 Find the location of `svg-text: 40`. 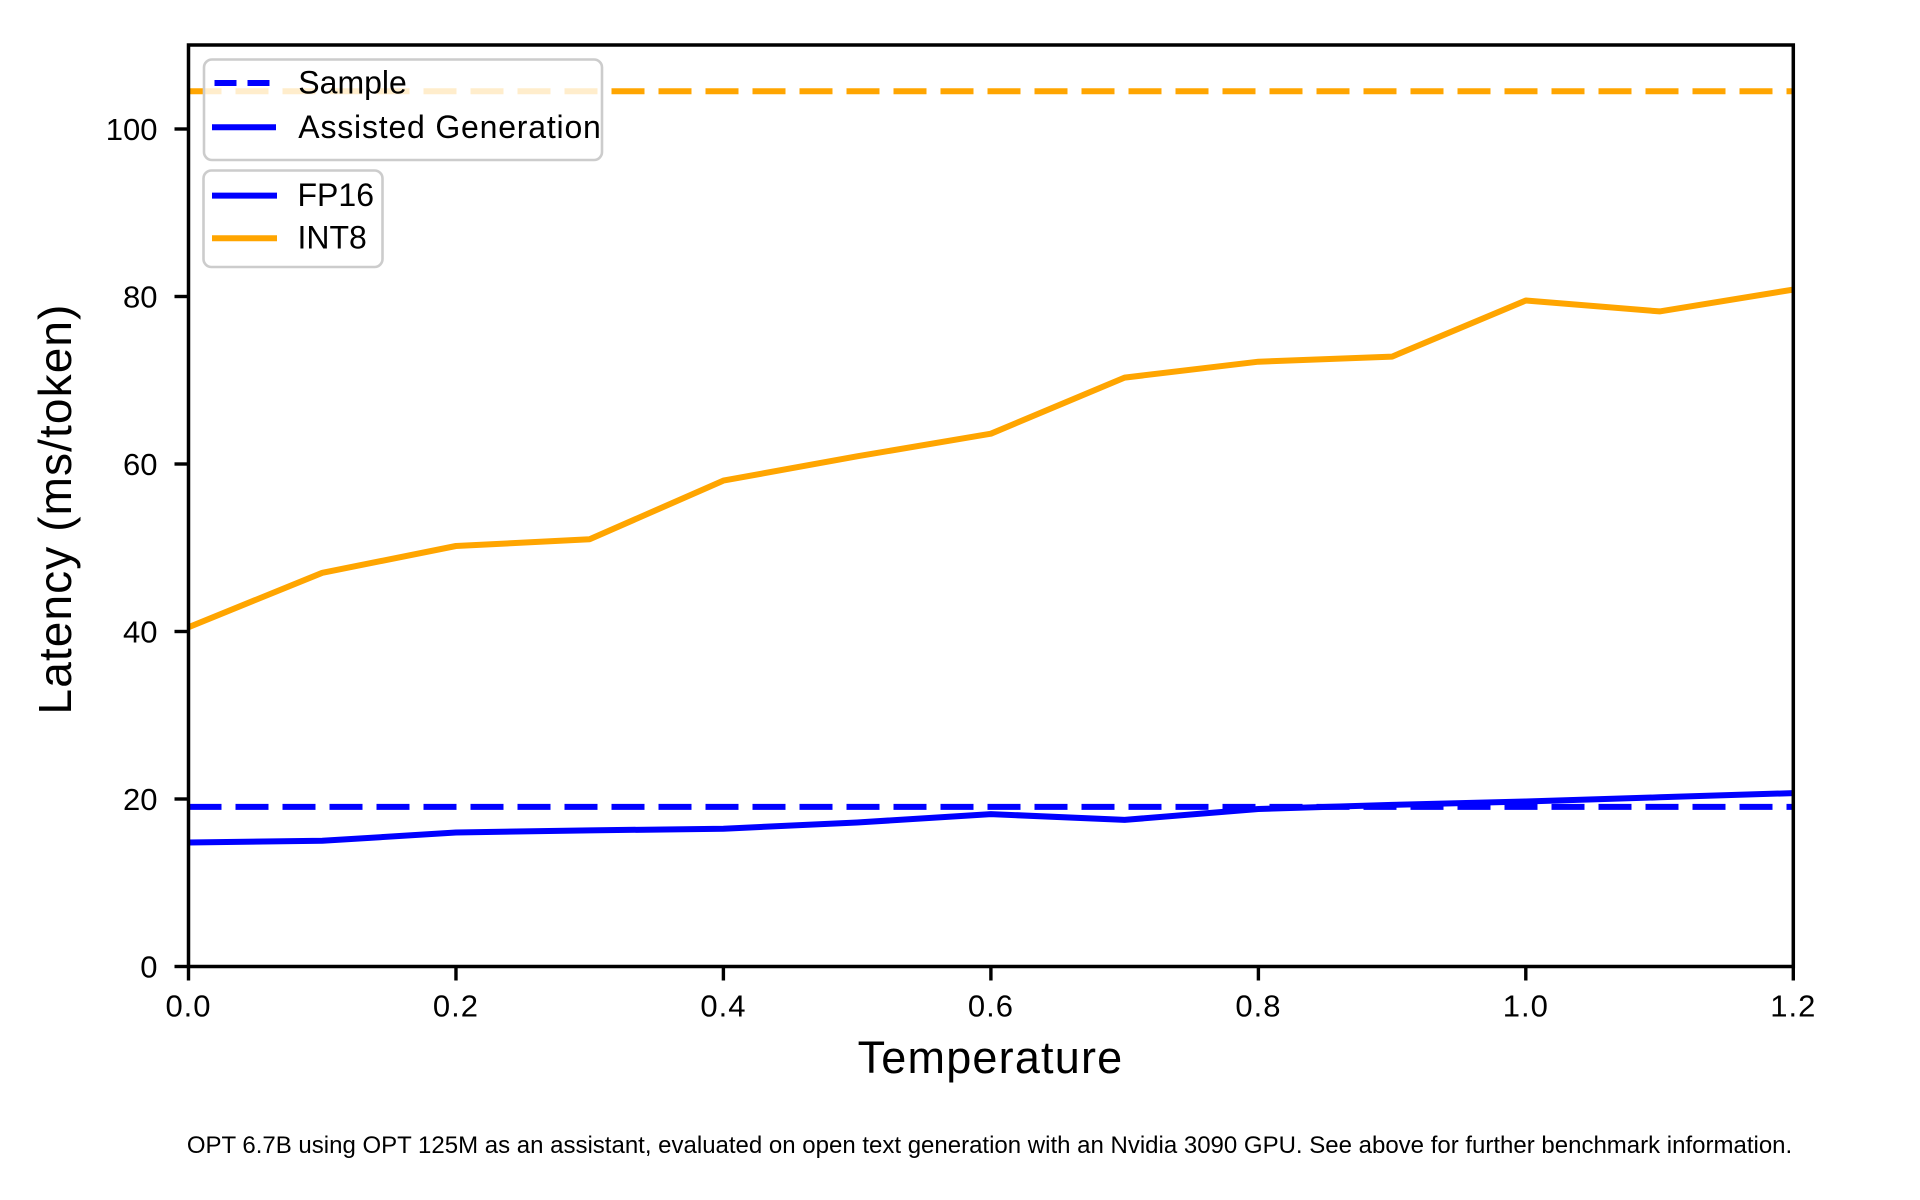

svg-text: 40 is located at coordinates (140, 631).